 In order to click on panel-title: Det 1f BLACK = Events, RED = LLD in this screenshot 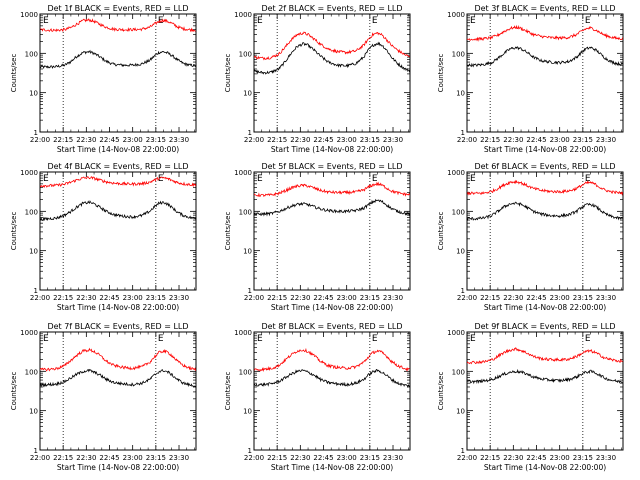, I will do `click(117, 8)`.